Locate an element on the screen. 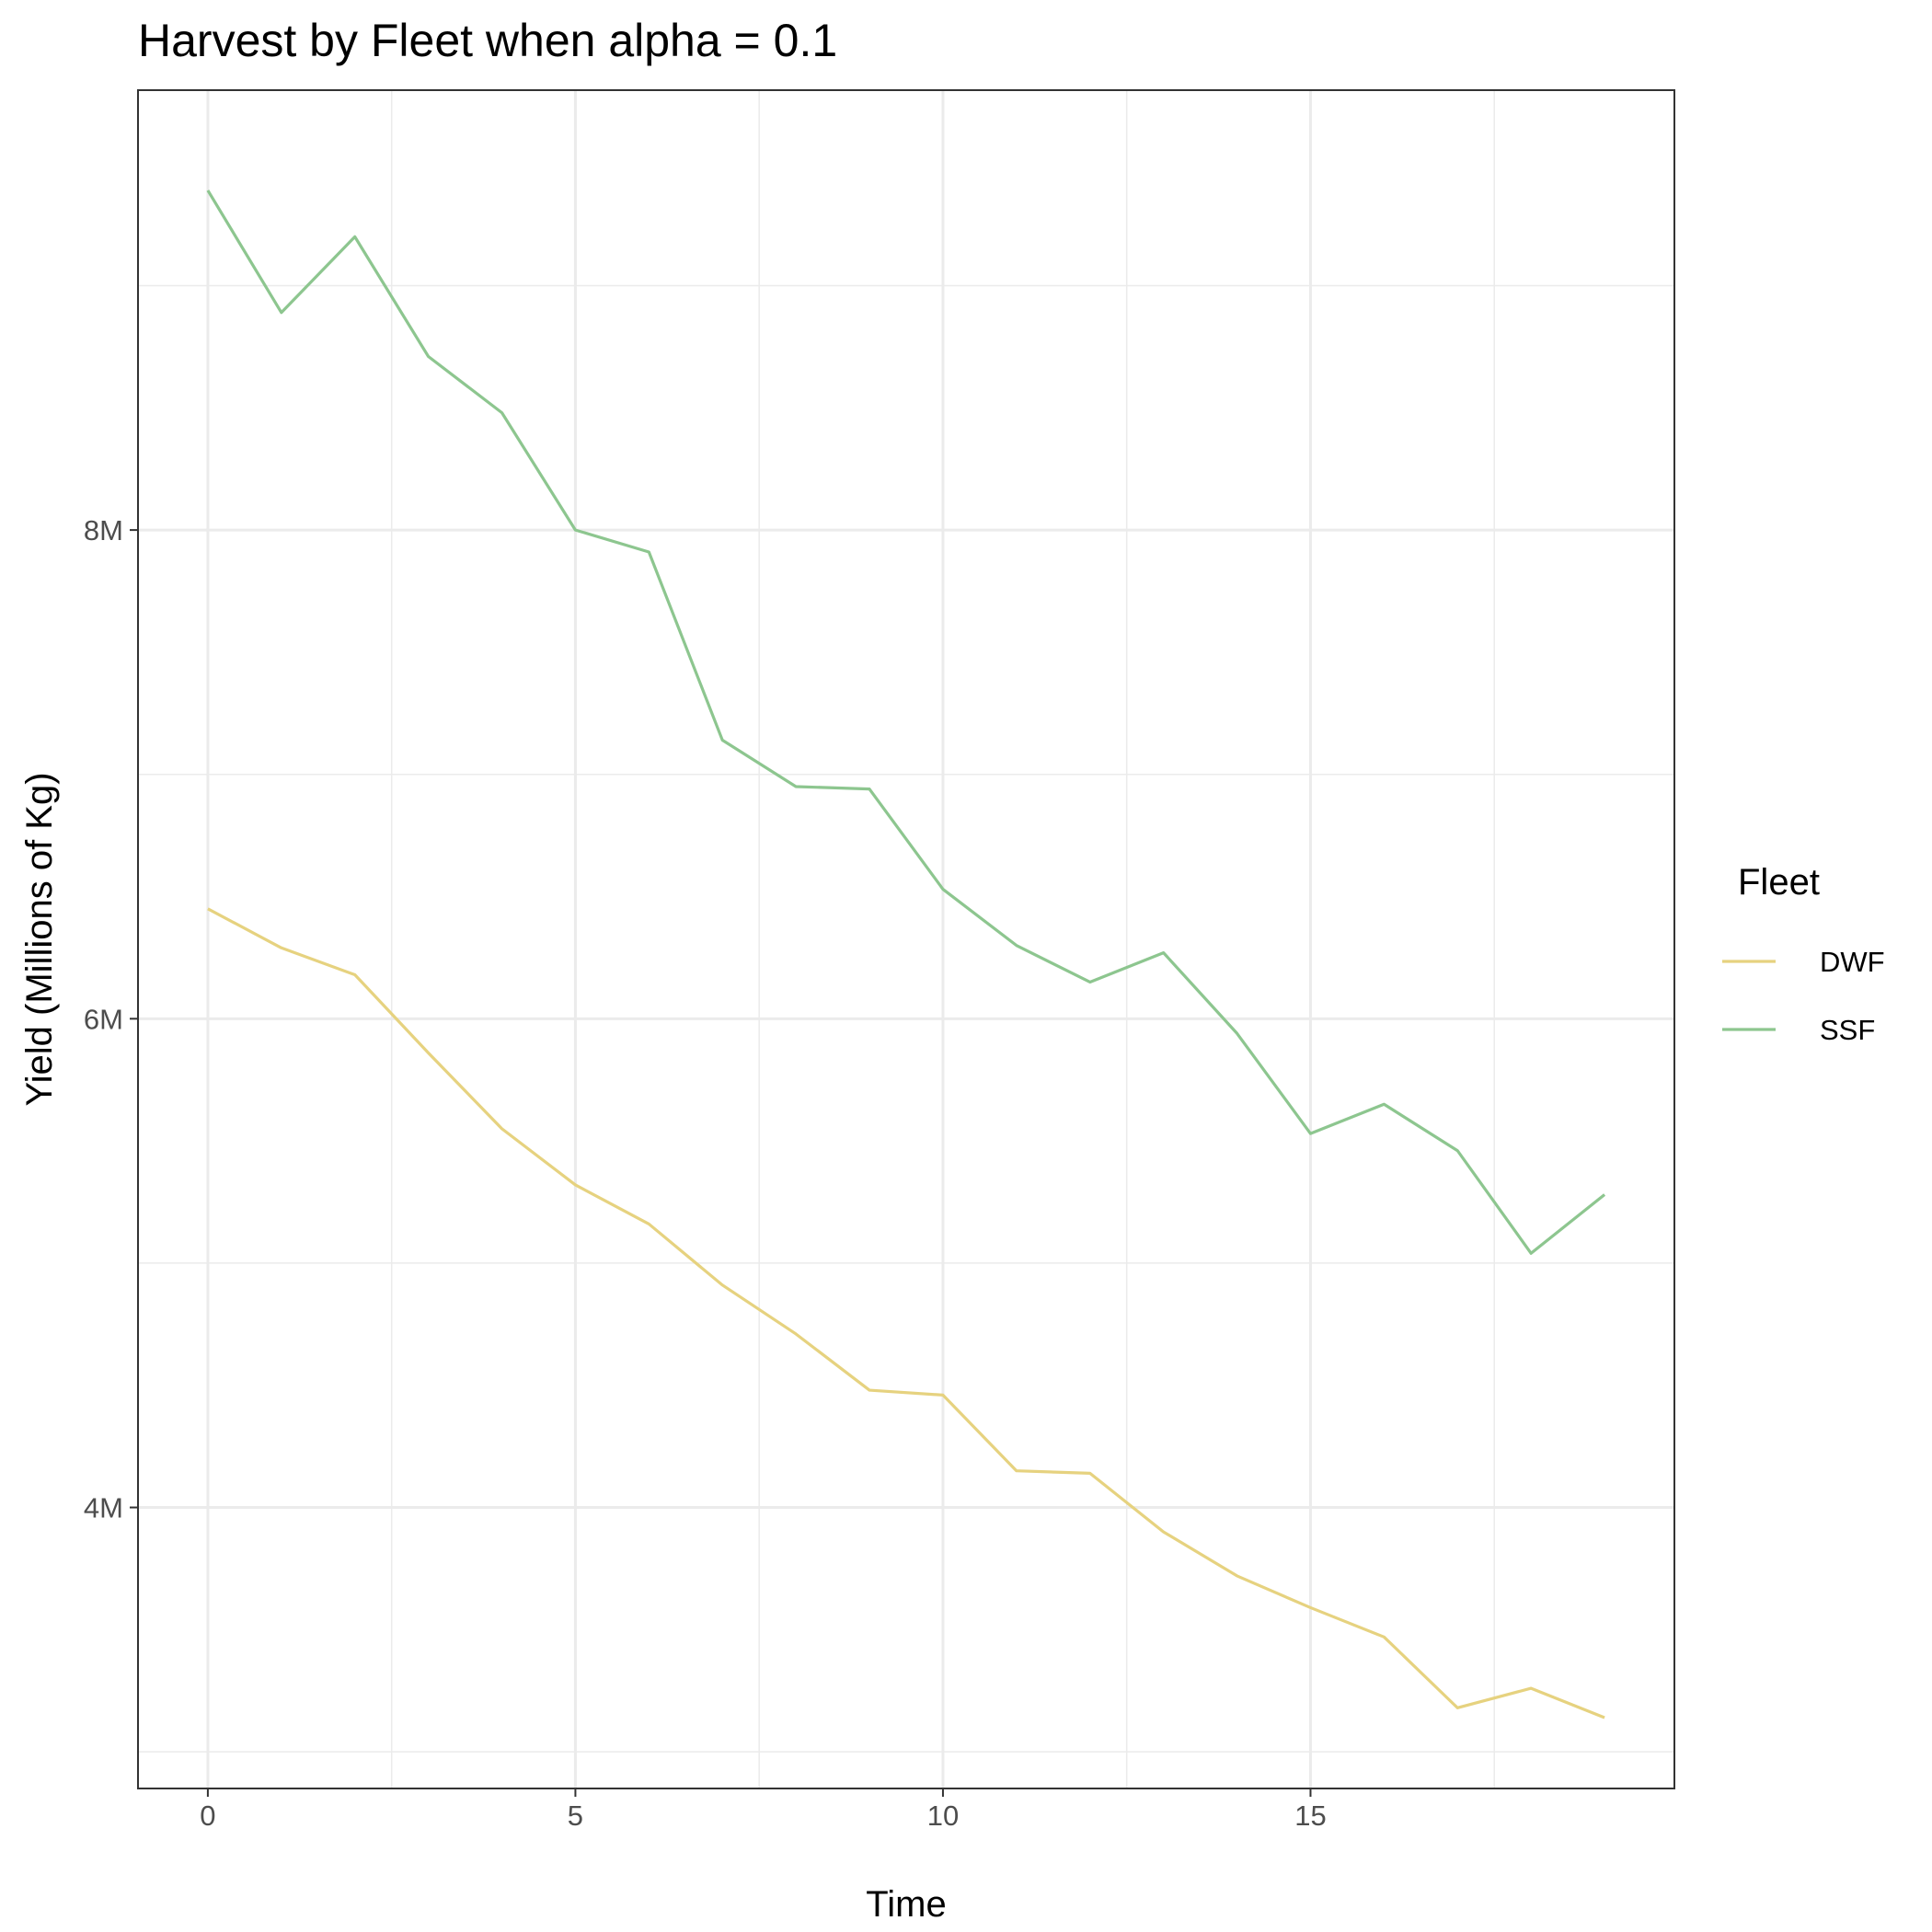 The image size is (1932, 1932). y-axis-title: Yield (Millions of Kg) is located at coordinates (39, 939).